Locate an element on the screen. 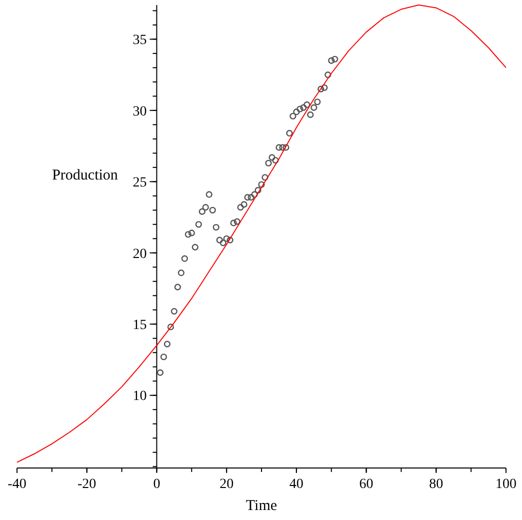 Image resolution: width=522 pixels, height=520 pixels. x-tick-label: 20 is located at coordinates (227, 484).